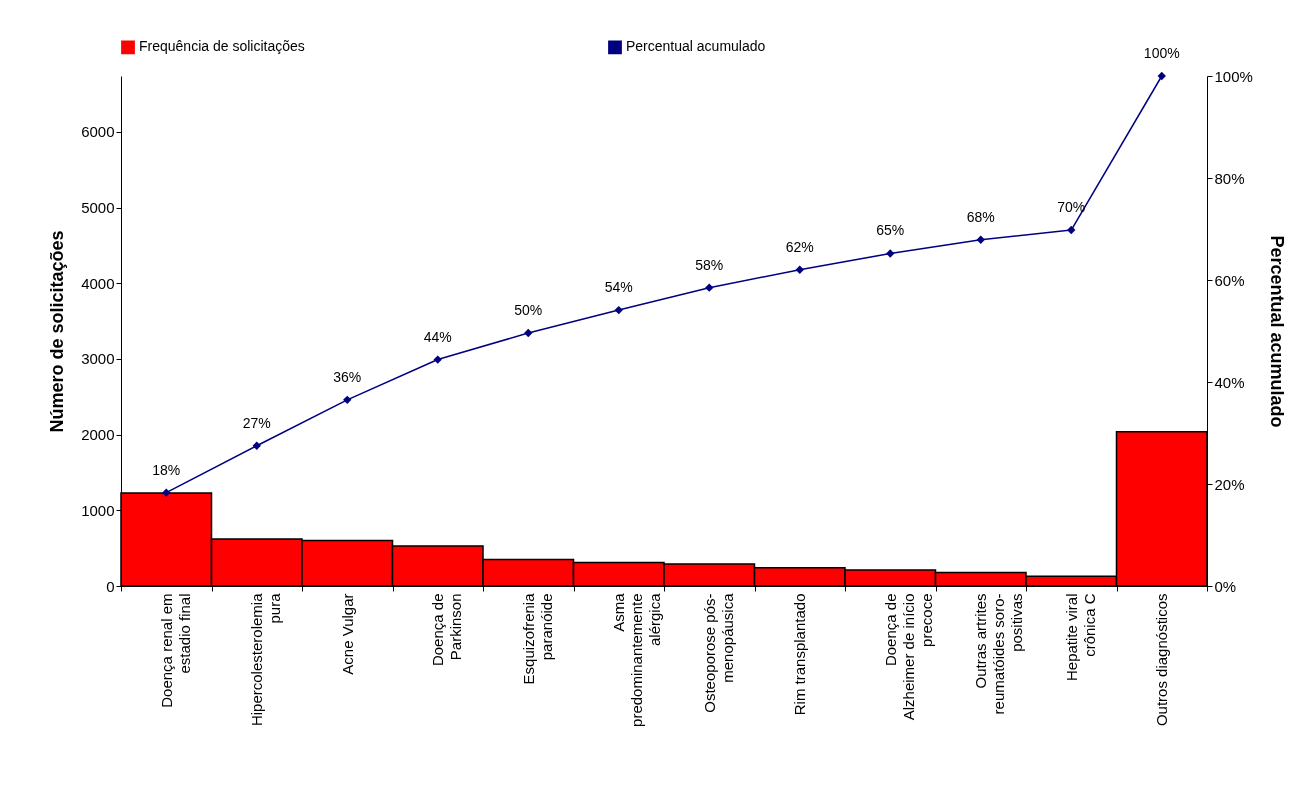 This screenshot has width=1300, height=796. What do you see at coordinates (800, 654) in the screenshot?
I see `x-tick-label: Rim transplantado` at bounding box center [800, 654].